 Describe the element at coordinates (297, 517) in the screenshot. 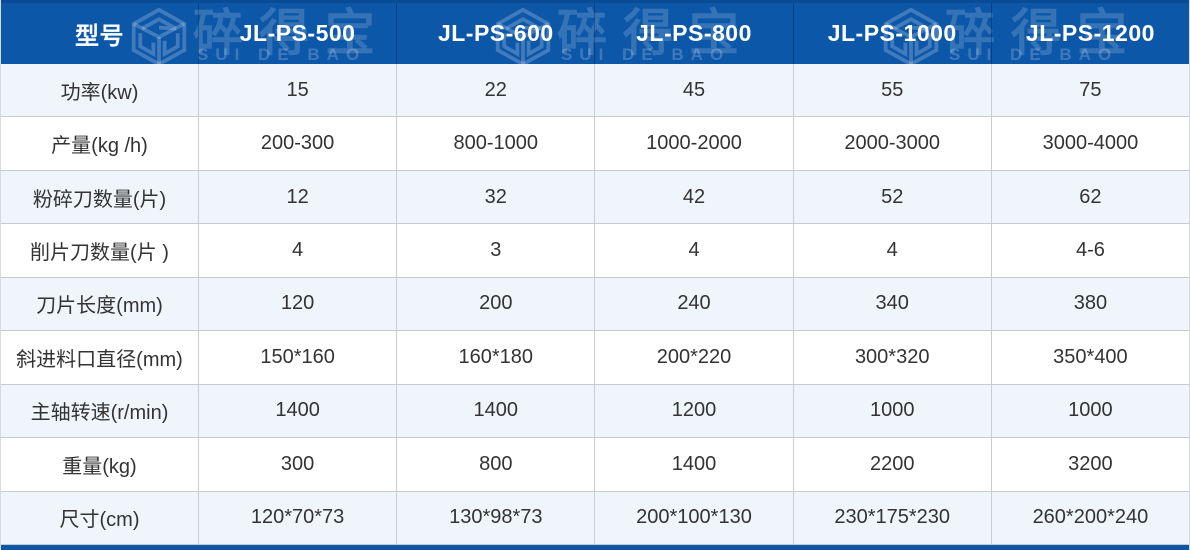

I see `table-cell: 120*70*73` at that location.